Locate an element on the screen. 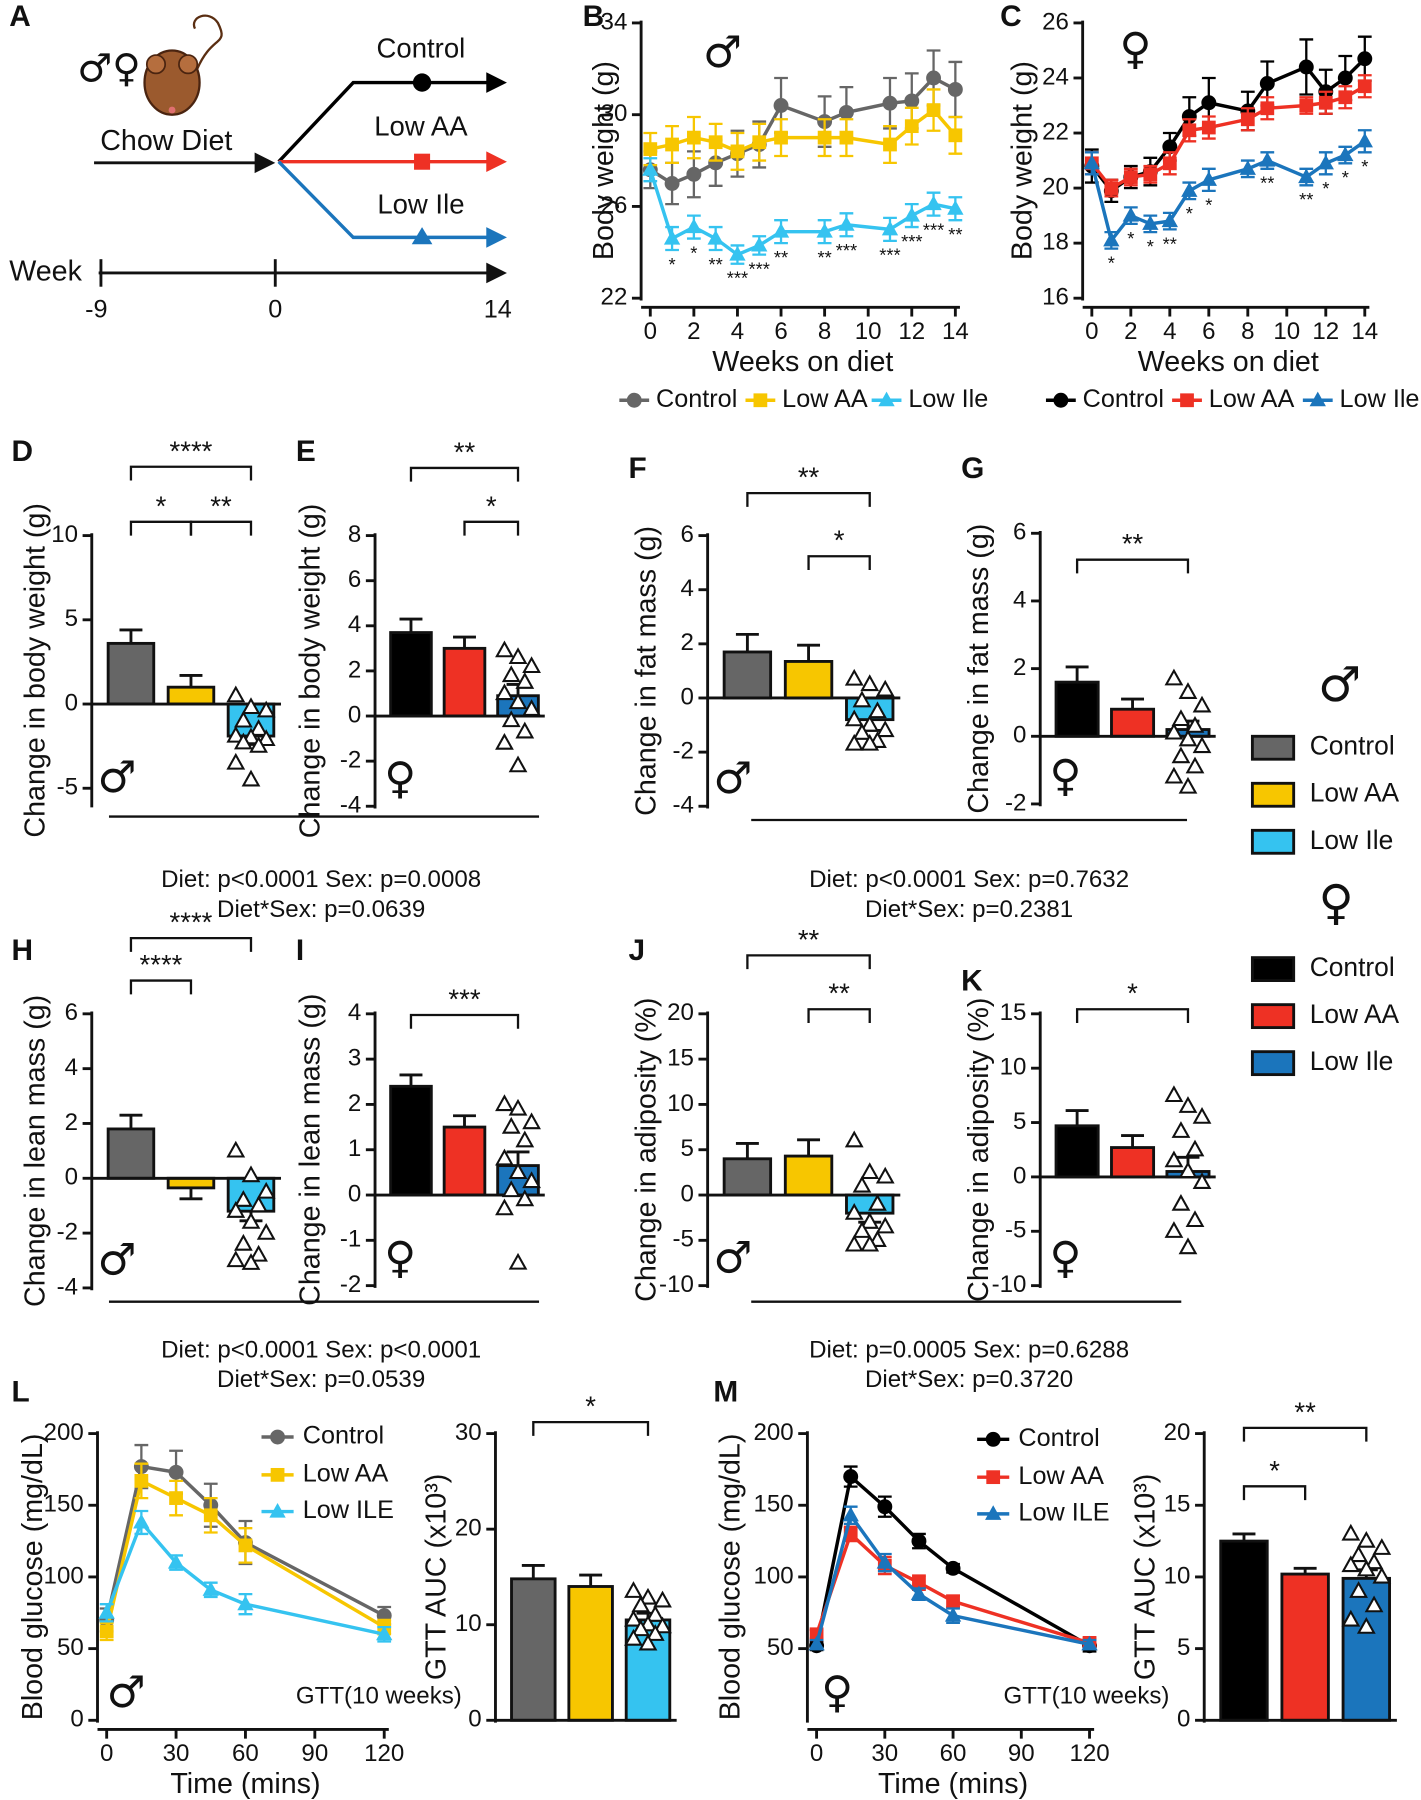 This screenshot has height=1800, width=1421. y-tick-label: 4 is located at coordinates (71, 1067).